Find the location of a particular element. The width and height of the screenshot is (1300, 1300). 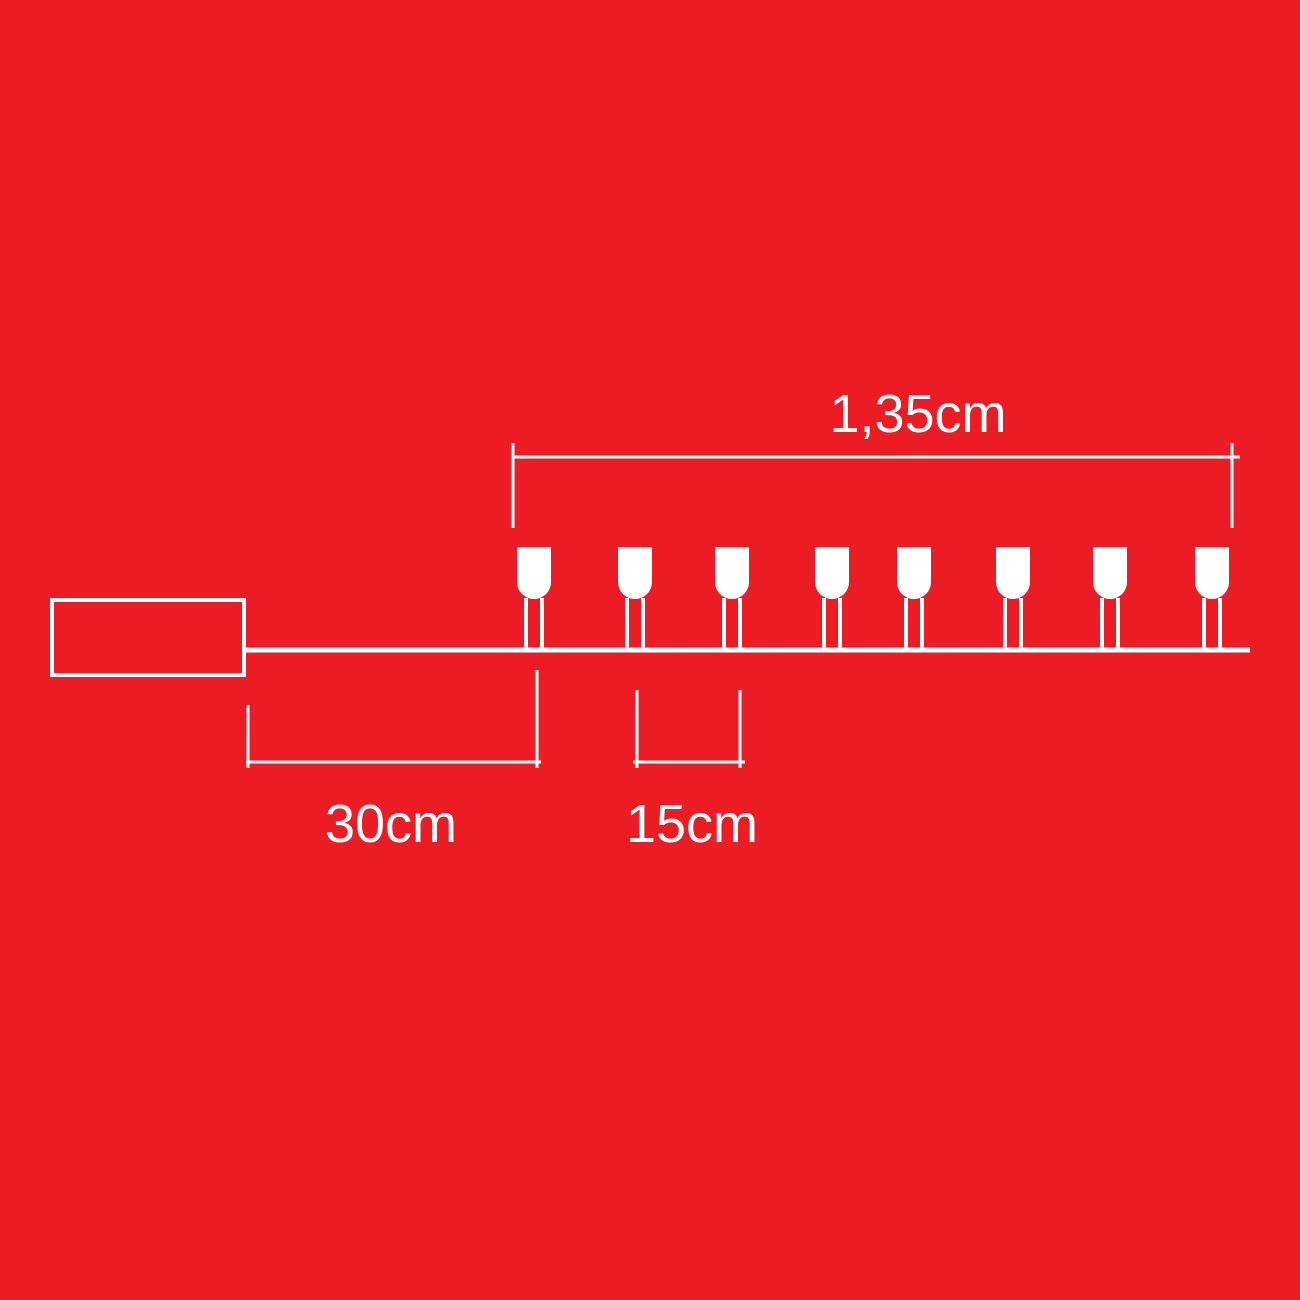

bulb-row is located at coordinates (873, 598).